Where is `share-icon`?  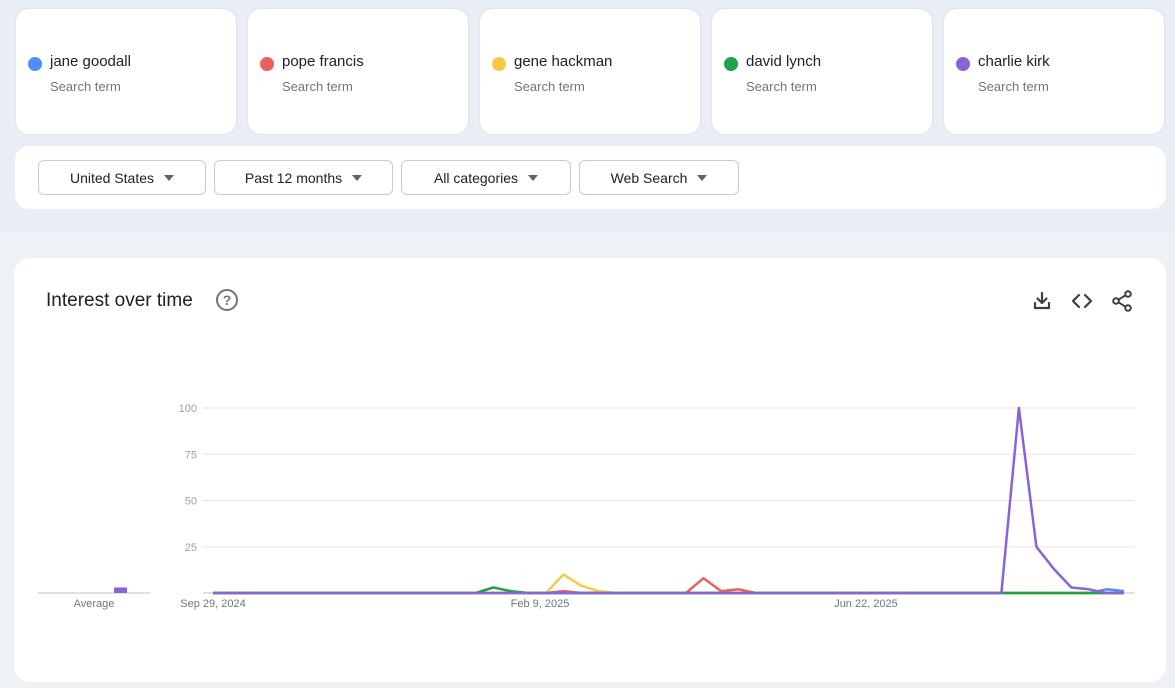 share-icon is located at coordinates (1122, 301).